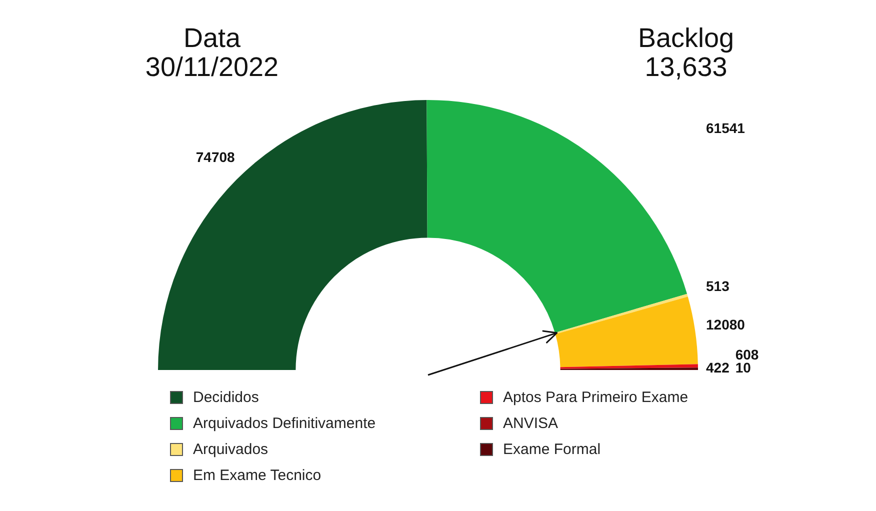 The width and height of the screenshot is (876, 511). What do you see at coordinates (686, 52) in the screenshot?
I see `text: Backlog 13,633` at bounding box center [686, 52].